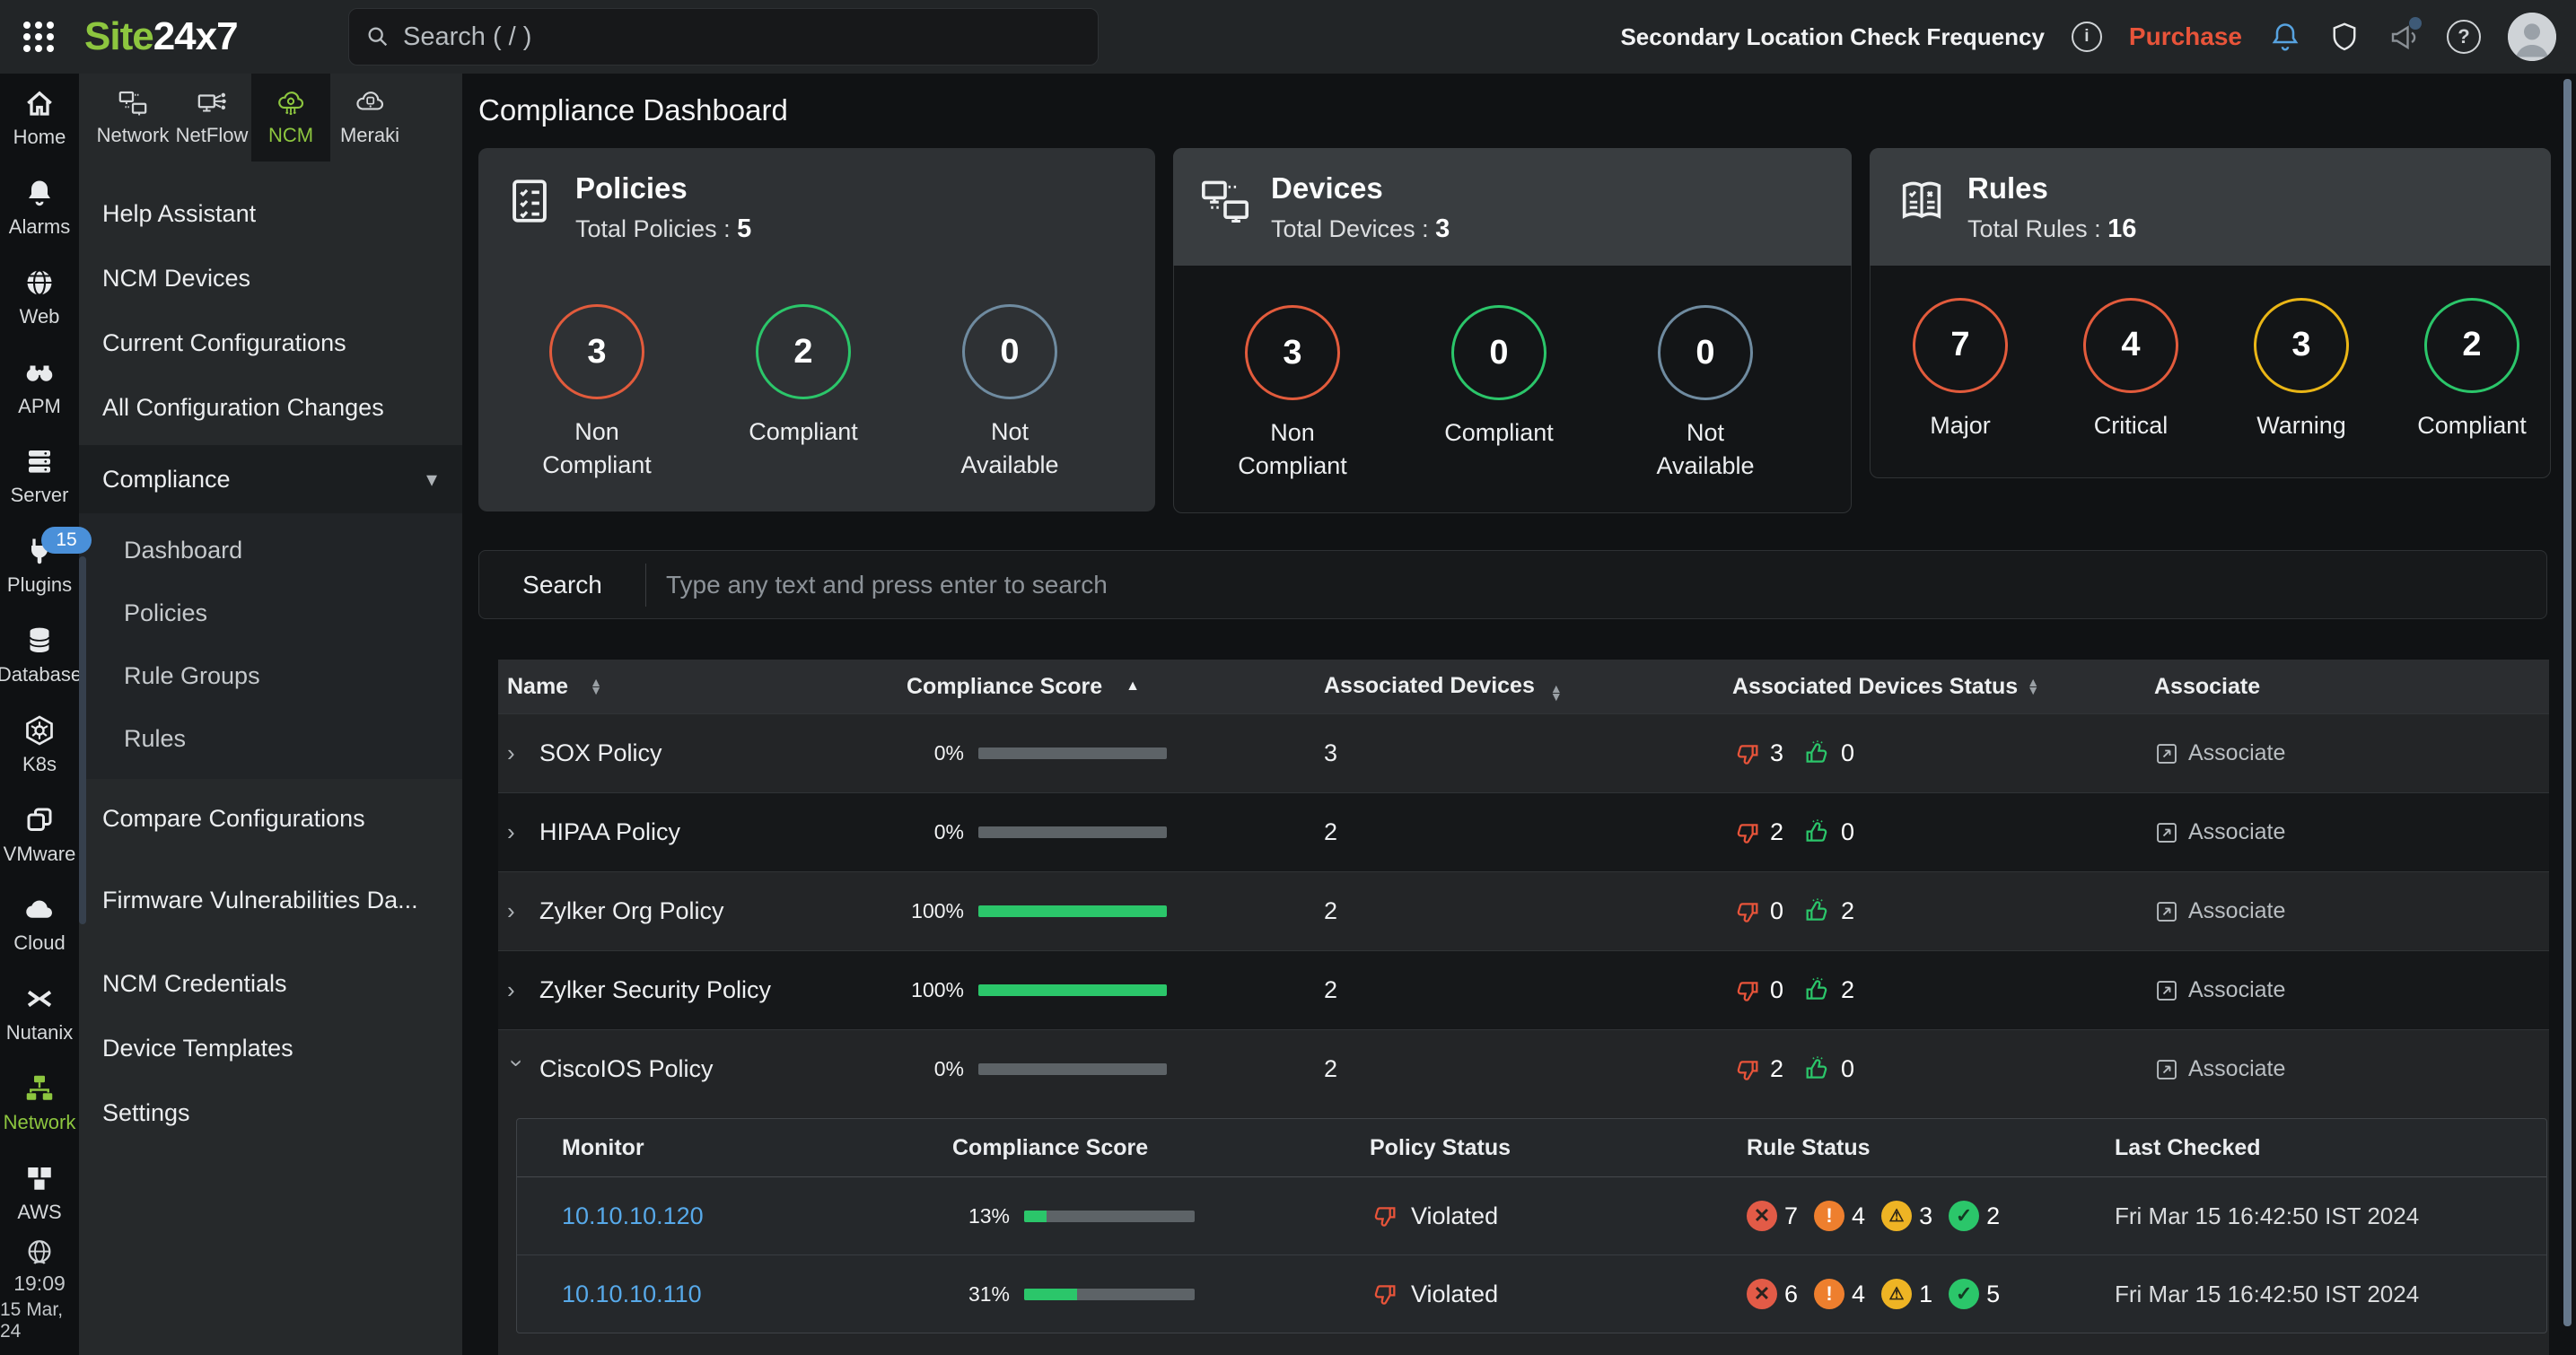  Describe the element at coordinates (166, 612) in the screenshot. I see `sidebar-item-policies: Policies` at that location.